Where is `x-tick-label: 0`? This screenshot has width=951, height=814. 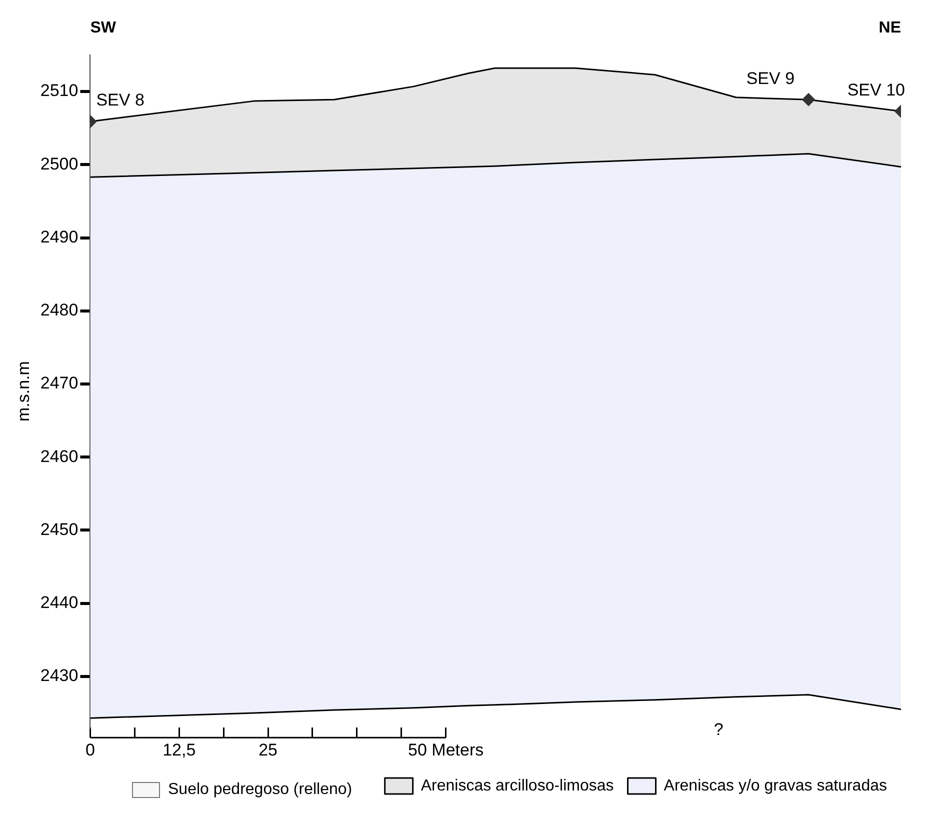
x-tick-label: 0 is located at coordinates (90, 750).